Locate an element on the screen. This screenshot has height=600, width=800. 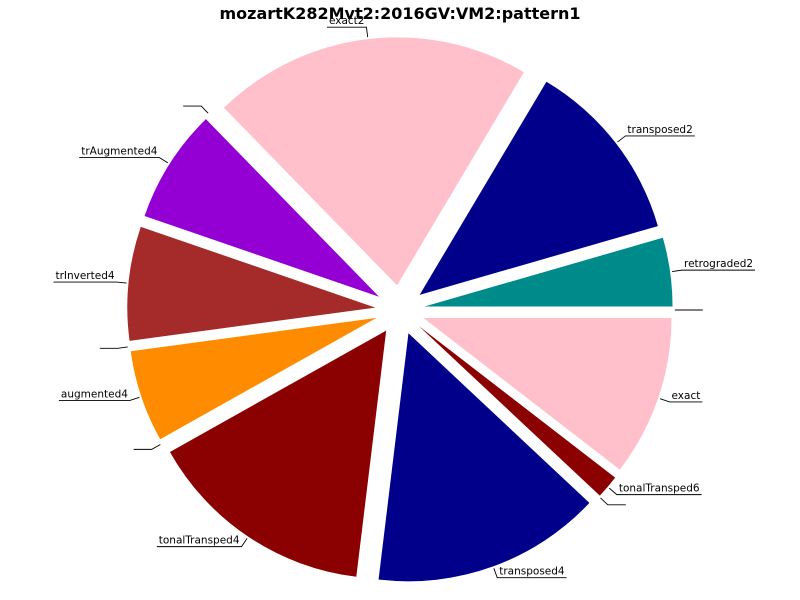
slice-label-tr-inverted-4: trInverted4 is located at coordinates (84, 276).